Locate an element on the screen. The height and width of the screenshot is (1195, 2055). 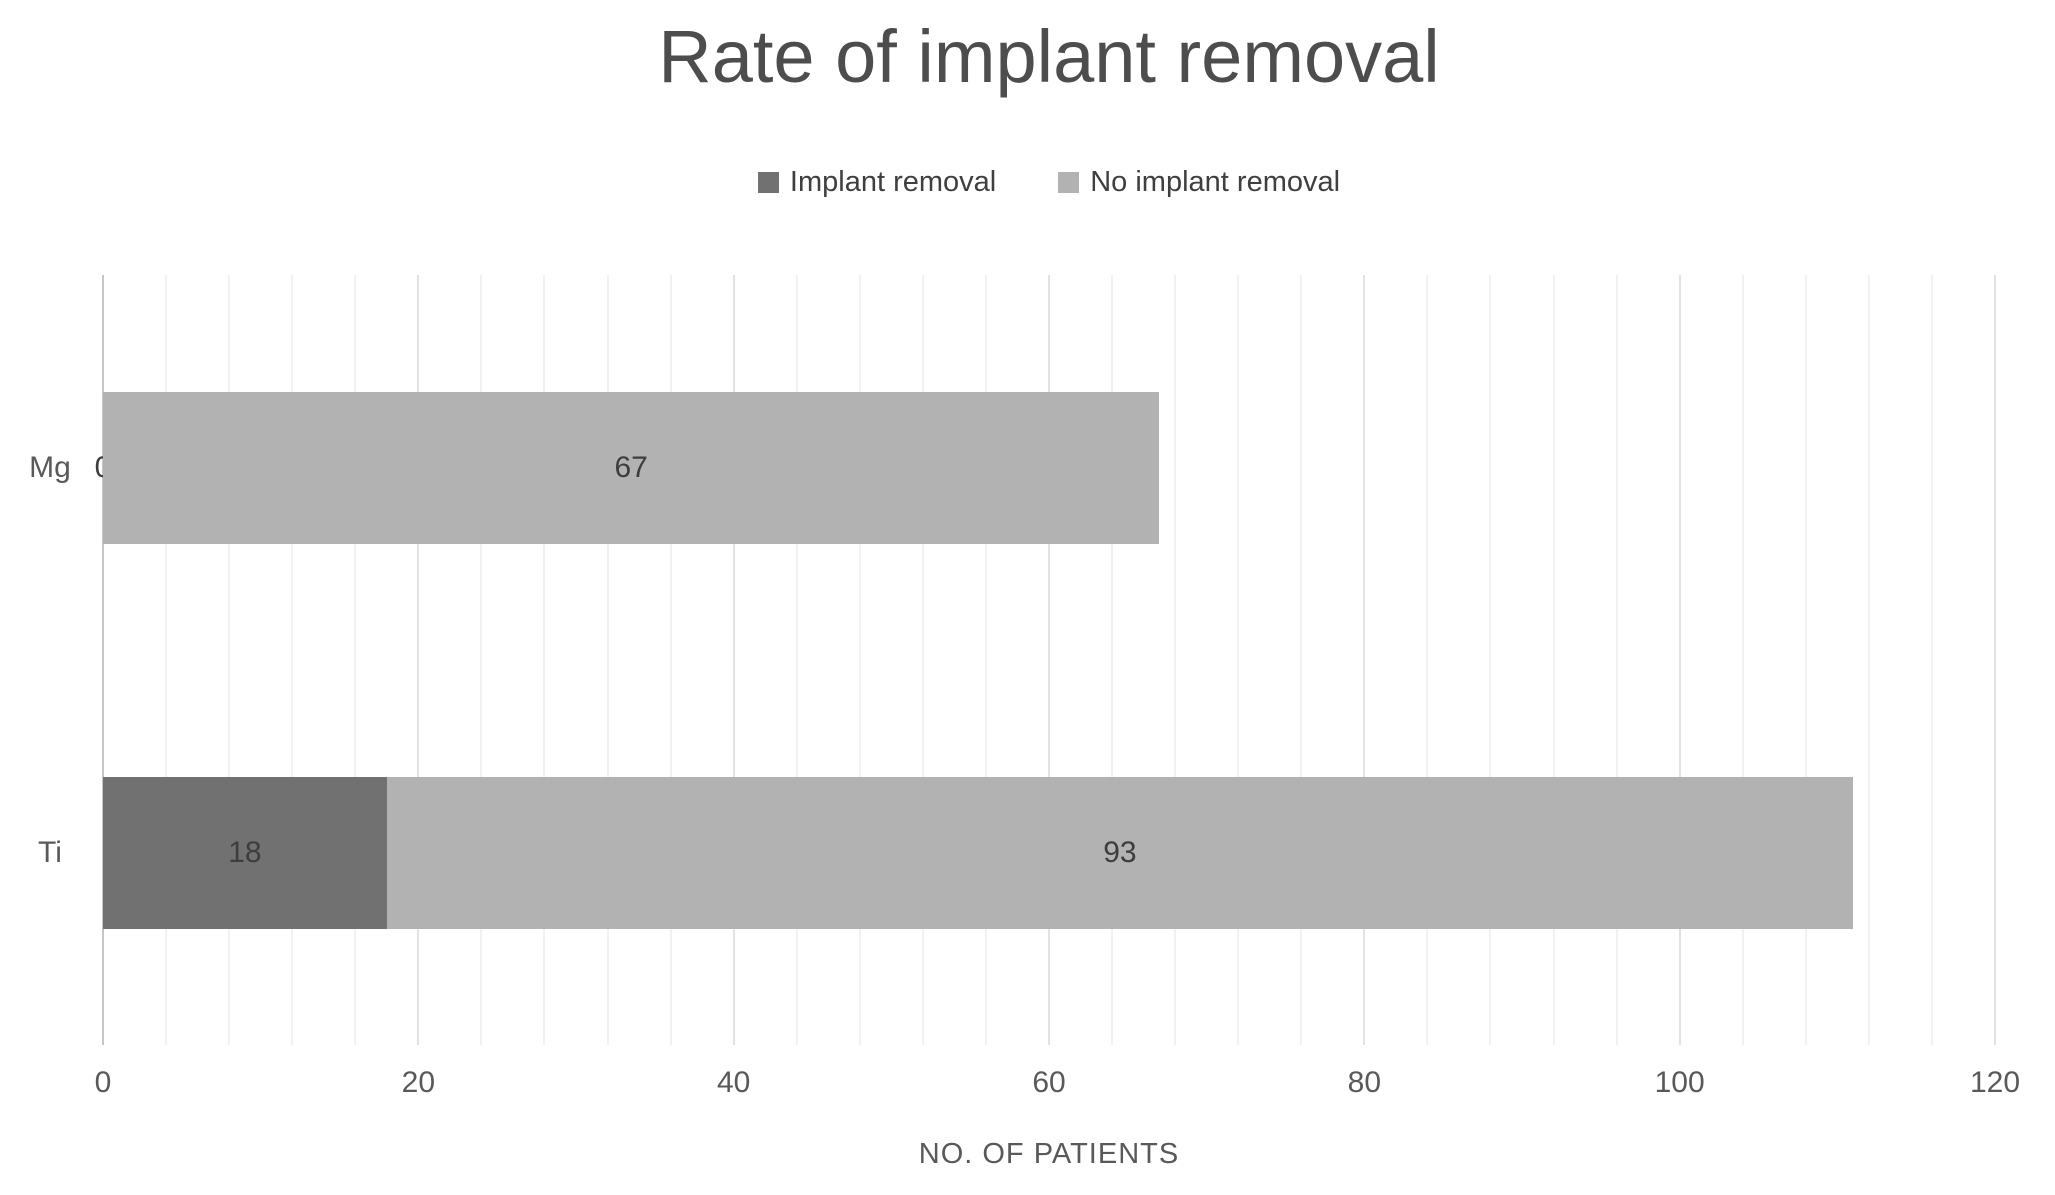
x-axis-tick-label: 100 is located at coordinates (1679, 1082).